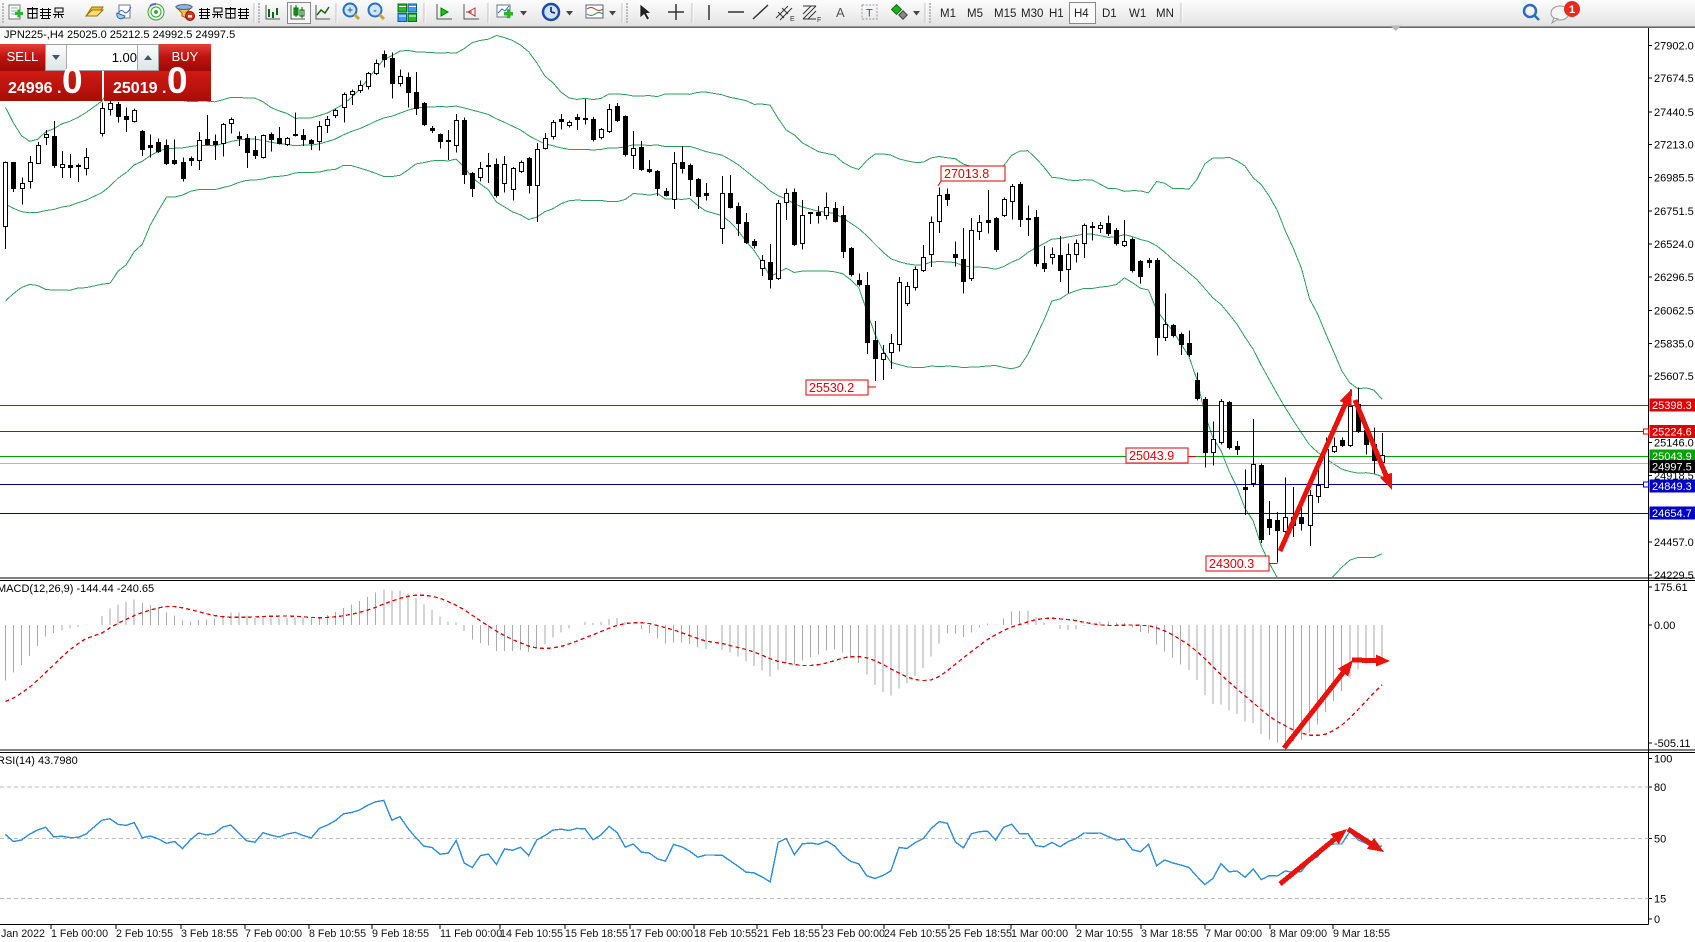 The width and height of the screenshot is (1695, 942). What do you see at coordinates (1165, 14) in the screenshot?
I see `svg-text: MN` at bounding box center [1165, 14].